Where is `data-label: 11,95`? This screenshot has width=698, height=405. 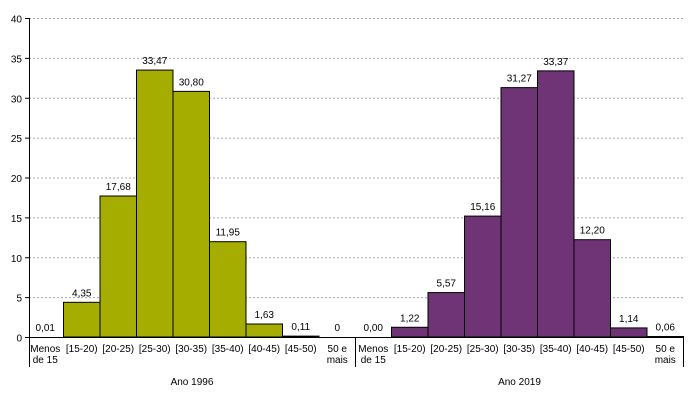
data-label: 11,95 is located at coordinates (228, 233).